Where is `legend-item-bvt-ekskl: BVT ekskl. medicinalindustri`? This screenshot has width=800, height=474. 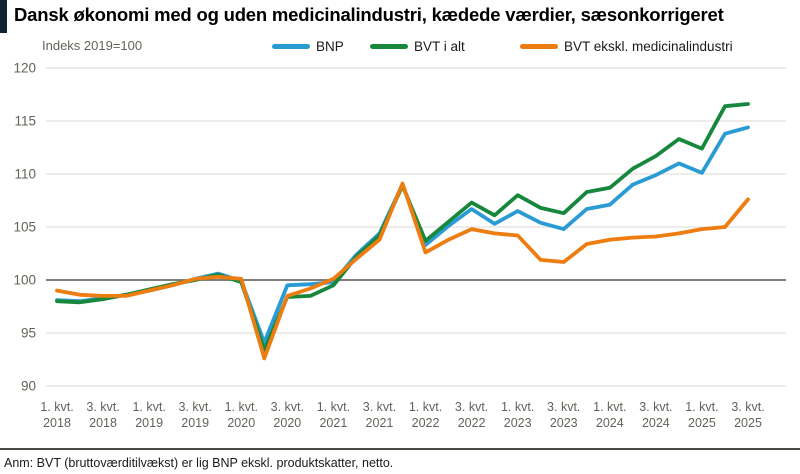 legend-item-bvt-ekskl: BVT ekskl. medicinalindustri is located at coordinates (626, 46).